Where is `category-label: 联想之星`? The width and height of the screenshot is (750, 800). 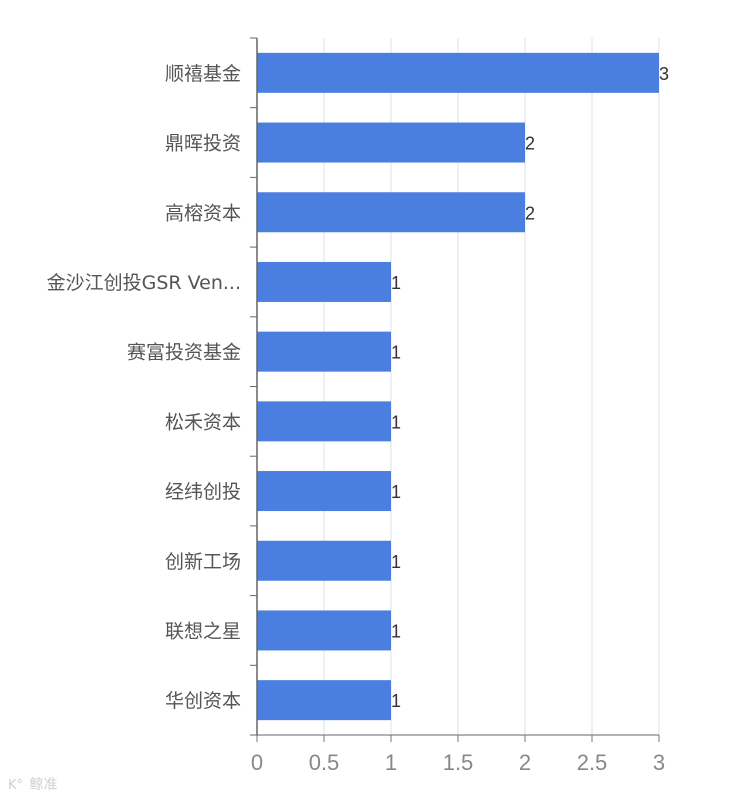
category-label: 联想之星 is located at coordinates (203, 631).